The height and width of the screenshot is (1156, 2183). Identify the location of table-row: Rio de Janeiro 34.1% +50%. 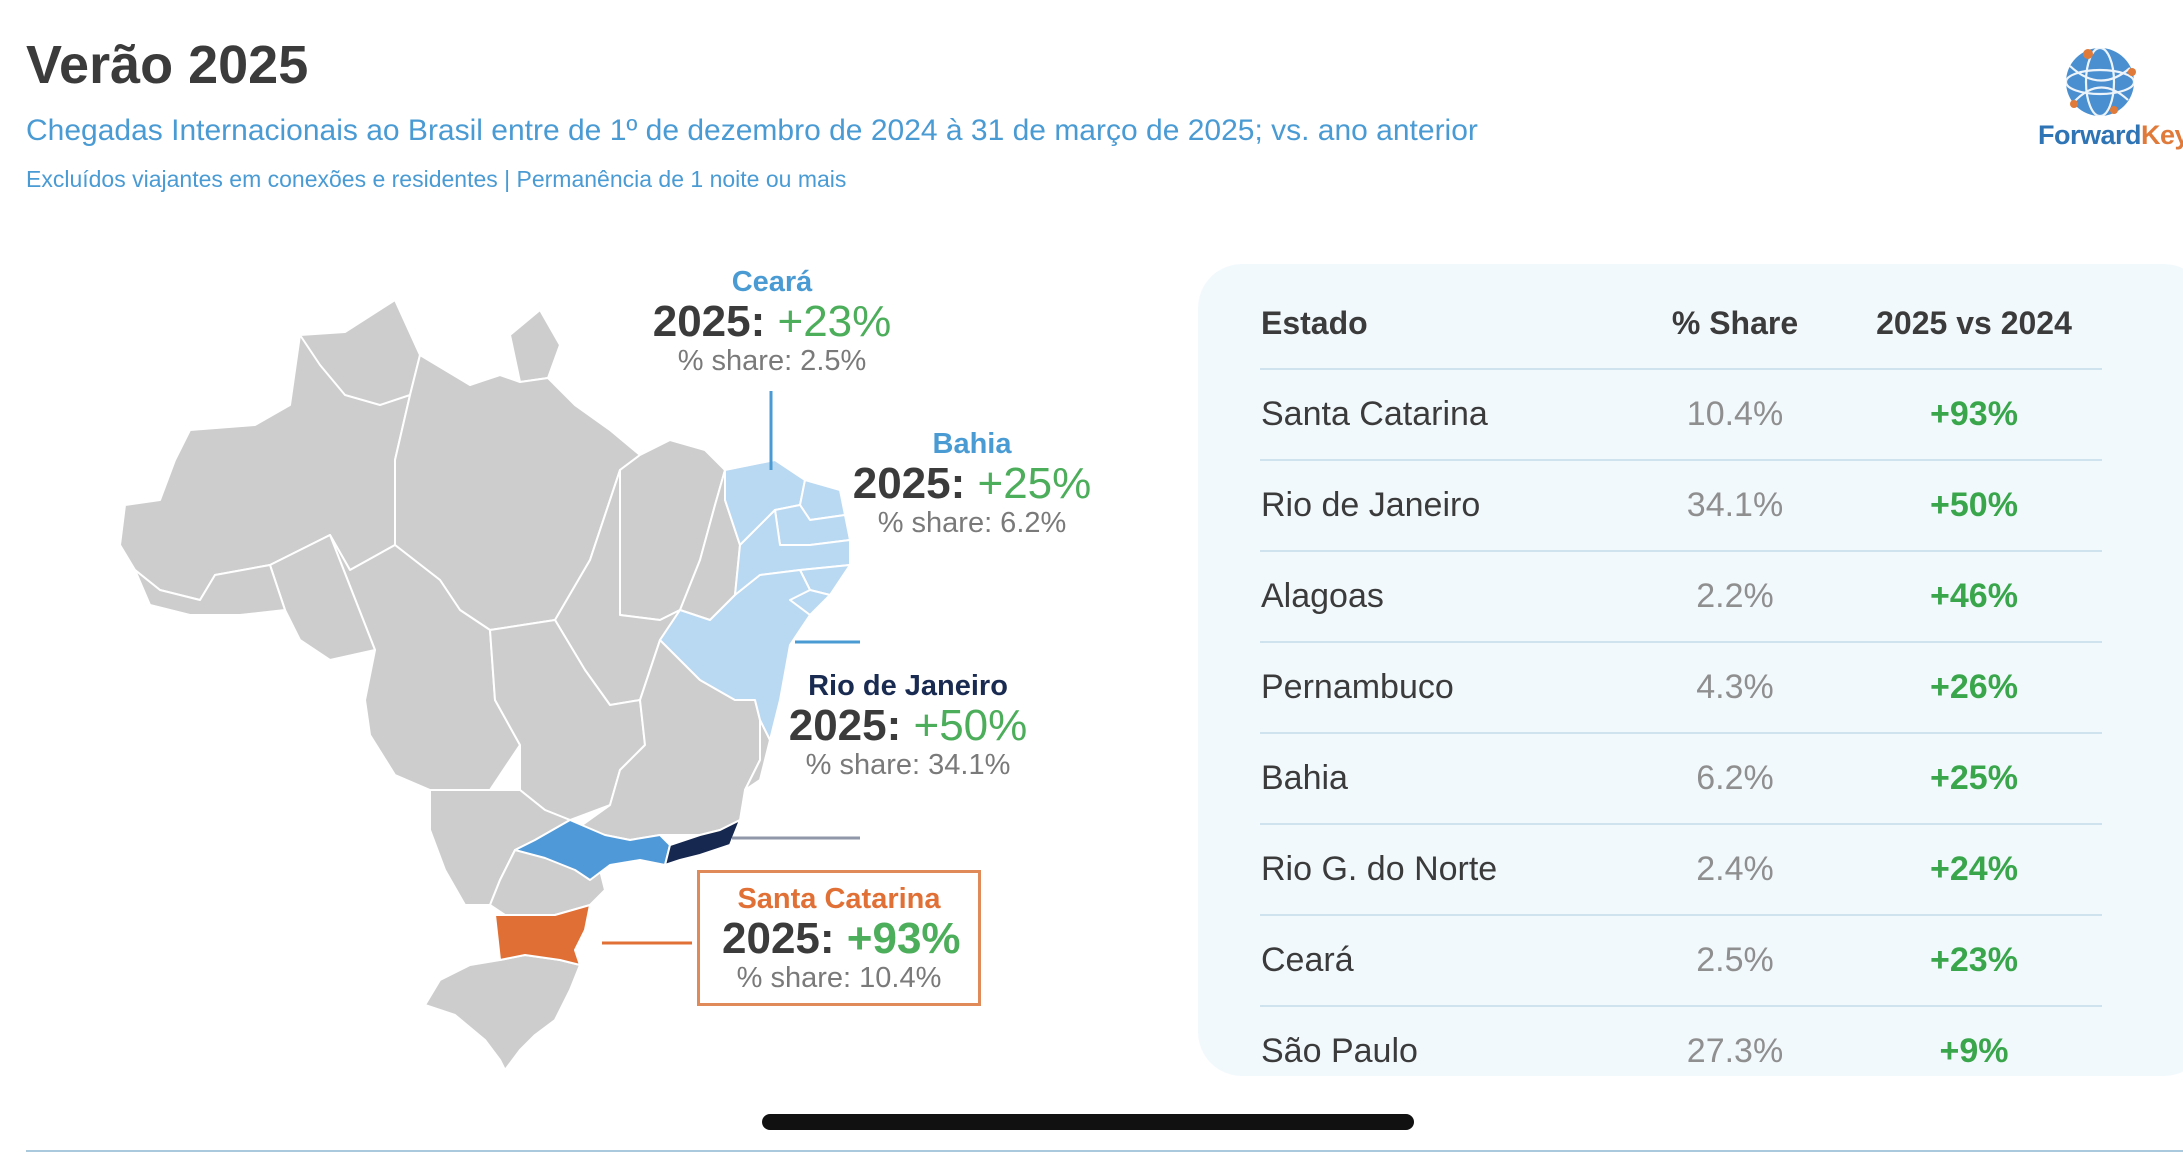
(1681, 506).